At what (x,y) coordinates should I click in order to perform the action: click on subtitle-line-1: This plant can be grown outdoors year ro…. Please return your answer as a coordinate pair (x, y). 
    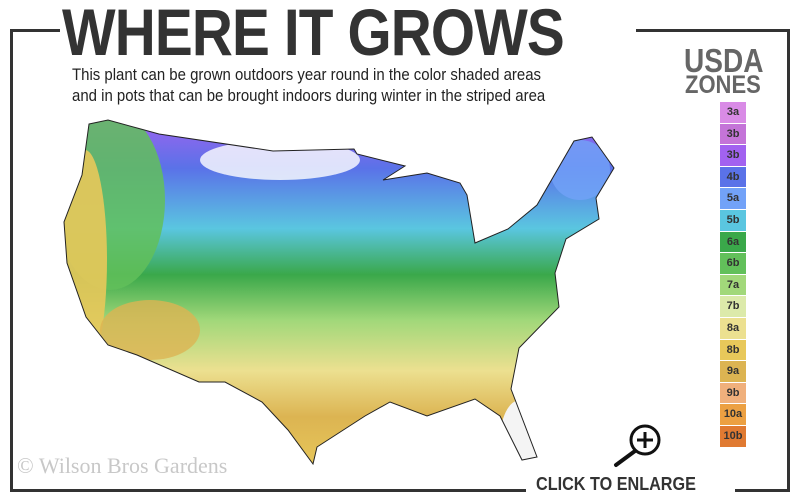
    Looking at the image, I should click on (307, 74).